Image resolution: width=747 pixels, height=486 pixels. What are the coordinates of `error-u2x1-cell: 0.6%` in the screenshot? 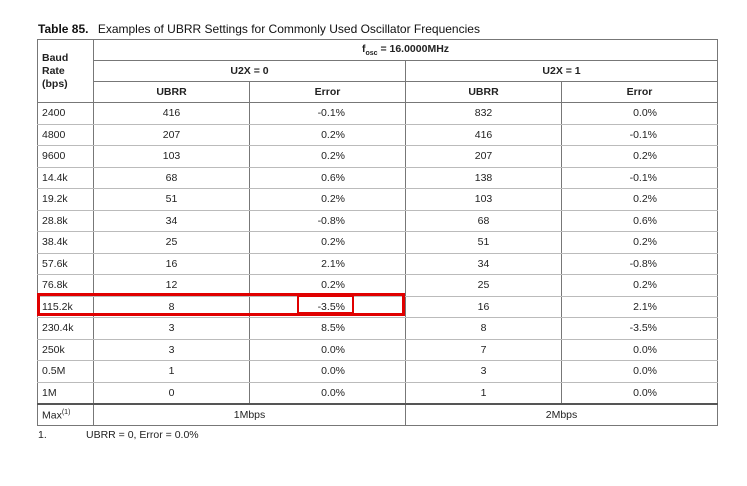 It's located at (639, 220).